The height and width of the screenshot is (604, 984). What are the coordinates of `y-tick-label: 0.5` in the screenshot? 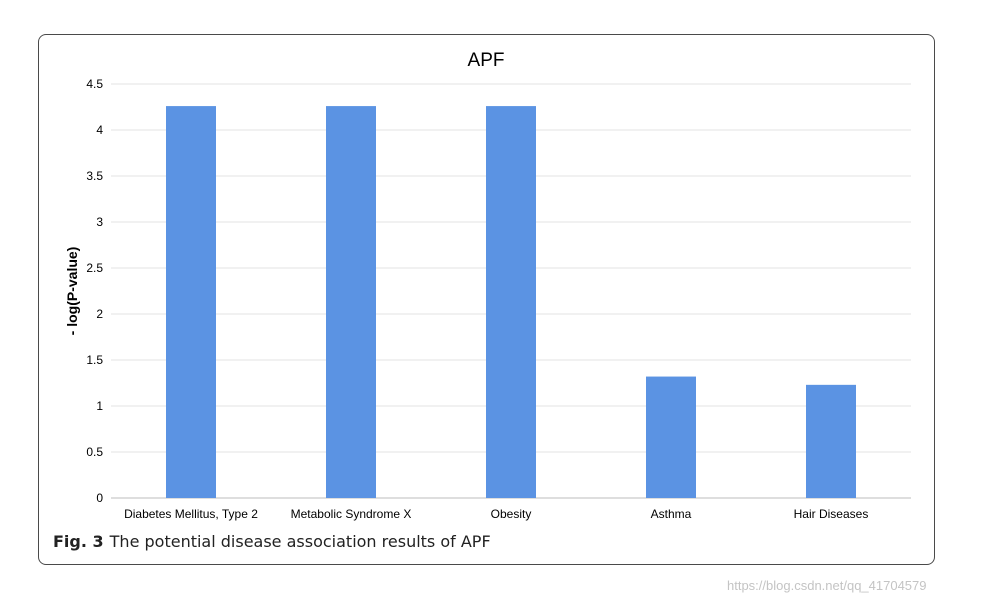 It's located at (94, 452).